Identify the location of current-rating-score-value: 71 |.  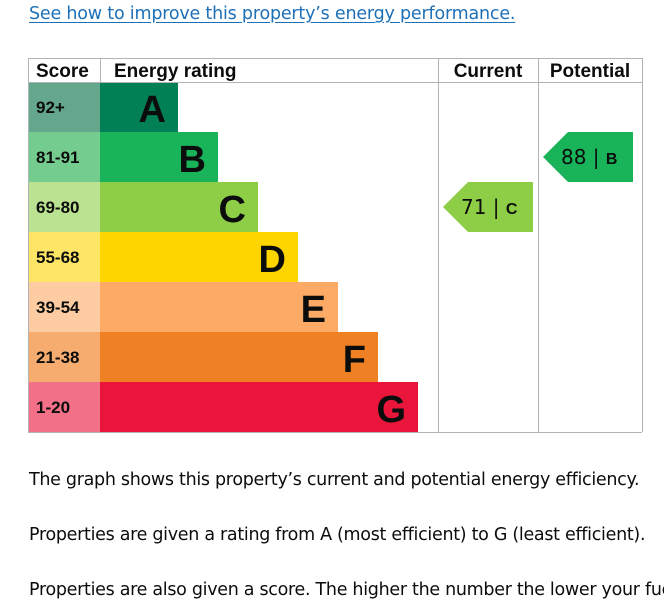
(483, 207).